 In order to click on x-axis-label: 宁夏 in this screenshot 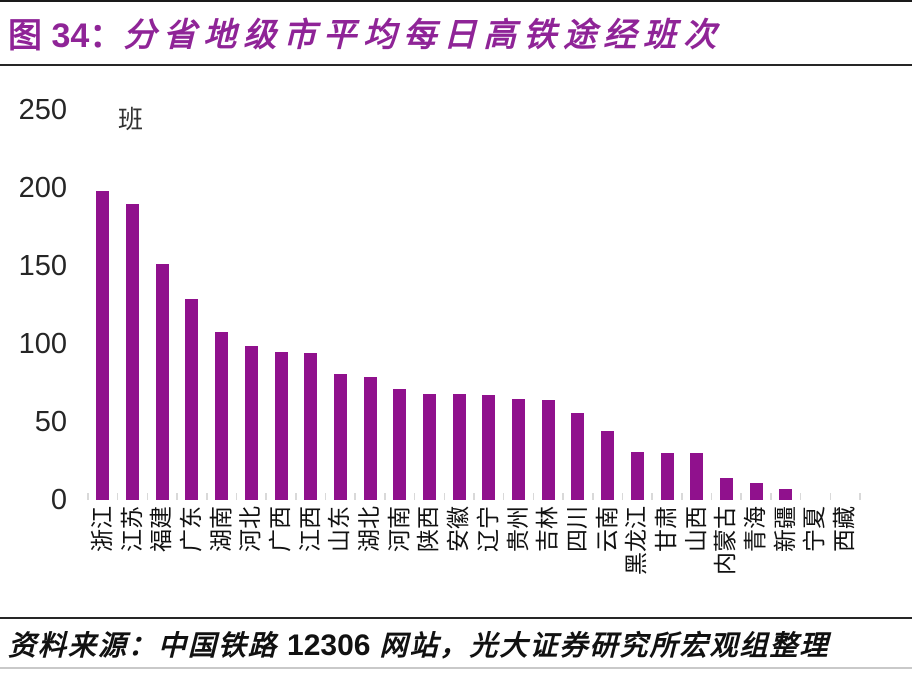, I will do `click(815, 529)`.